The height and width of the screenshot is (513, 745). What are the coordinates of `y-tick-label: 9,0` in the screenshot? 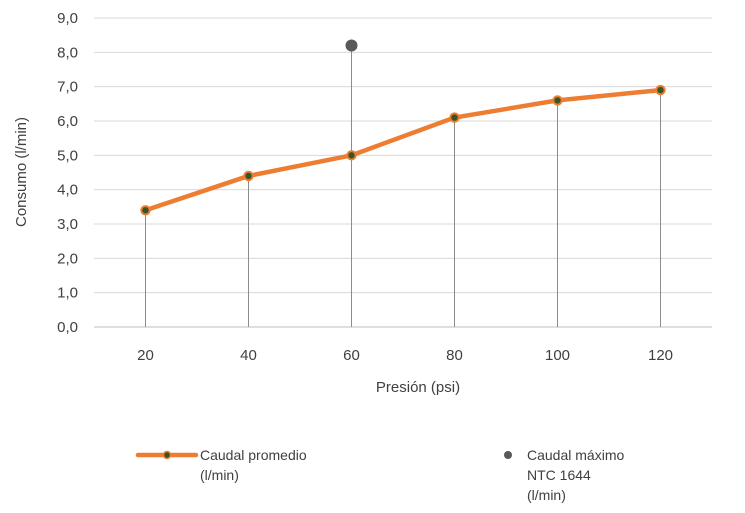 It's located at (67, 18).